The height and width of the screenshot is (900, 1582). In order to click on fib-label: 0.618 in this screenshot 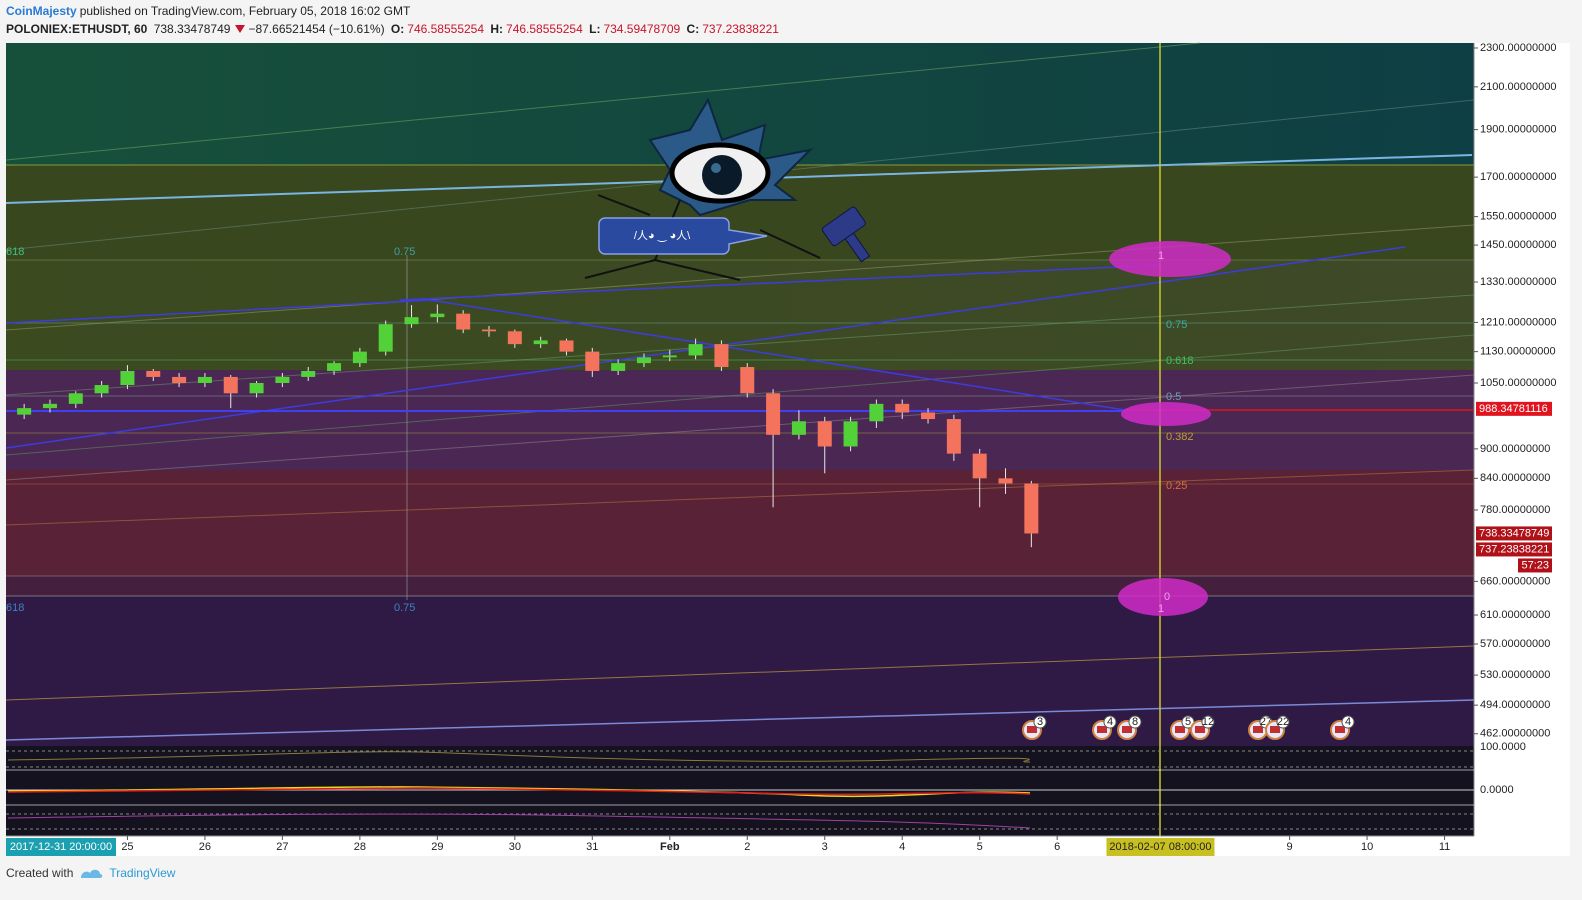, I will do `click(1180, 361)`.